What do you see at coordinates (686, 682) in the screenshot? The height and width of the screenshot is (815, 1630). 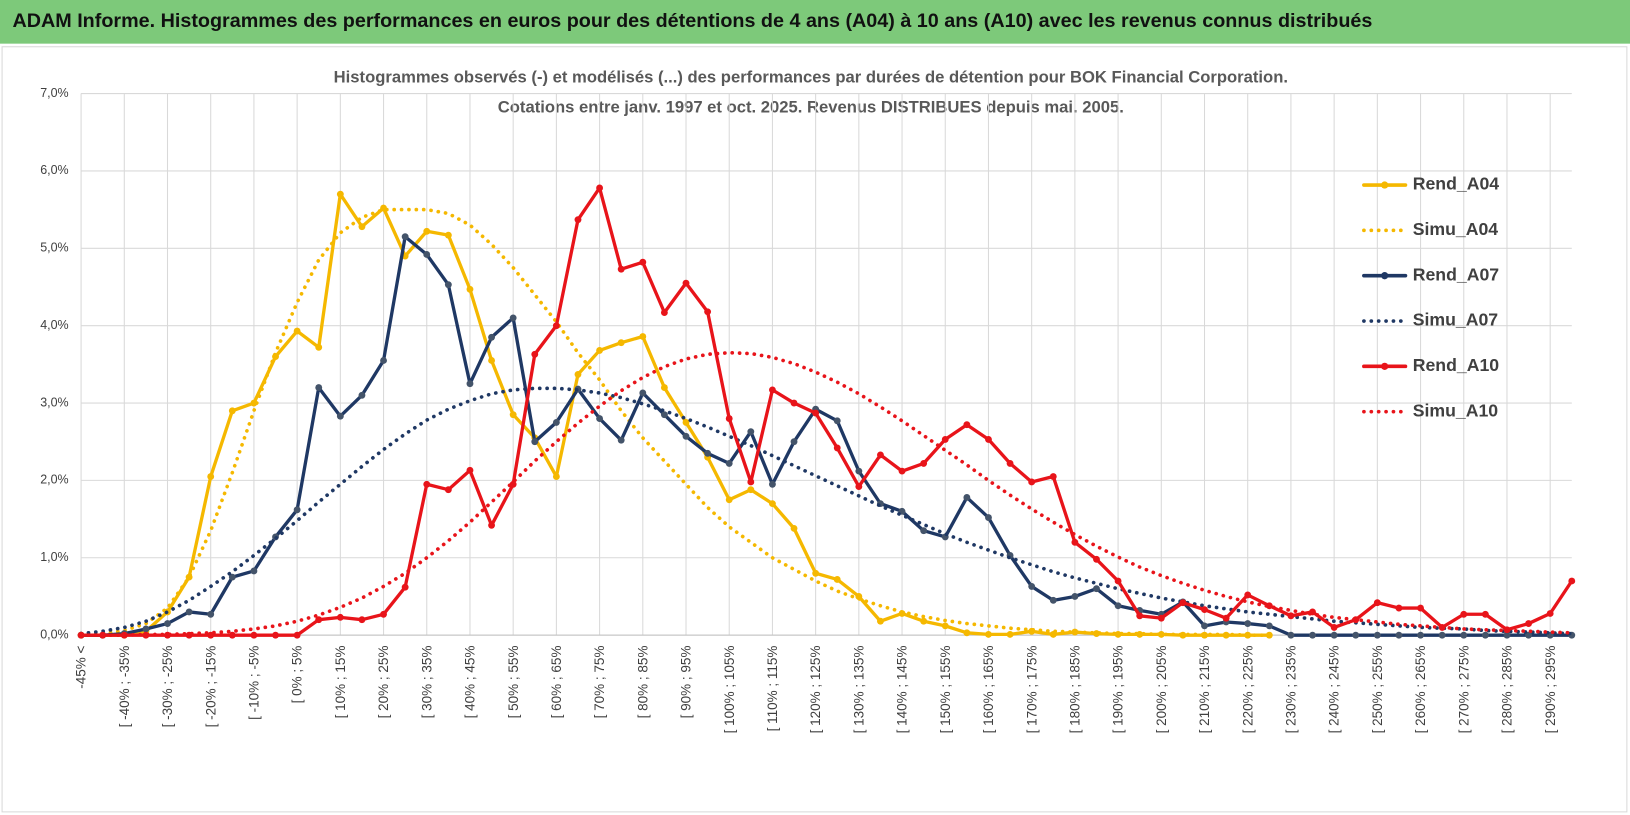 I see `x-tick-label: [ 90% ; 95%` at bounding box center [686, 682].